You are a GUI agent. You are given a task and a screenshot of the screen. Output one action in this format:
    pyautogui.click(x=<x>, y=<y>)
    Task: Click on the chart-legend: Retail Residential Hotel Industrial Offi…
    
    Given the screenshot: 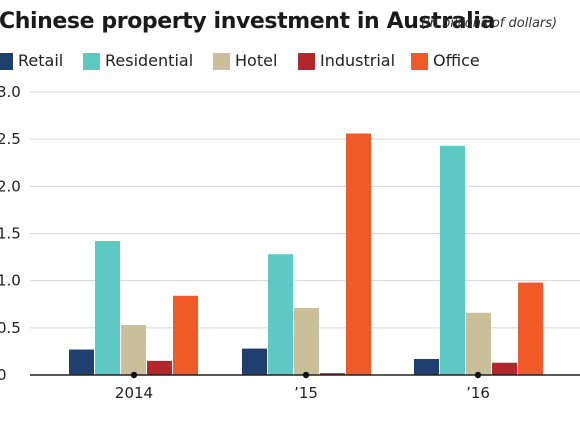 What is the action you would take?
    pyautogui.click(x=290, y=61)
    